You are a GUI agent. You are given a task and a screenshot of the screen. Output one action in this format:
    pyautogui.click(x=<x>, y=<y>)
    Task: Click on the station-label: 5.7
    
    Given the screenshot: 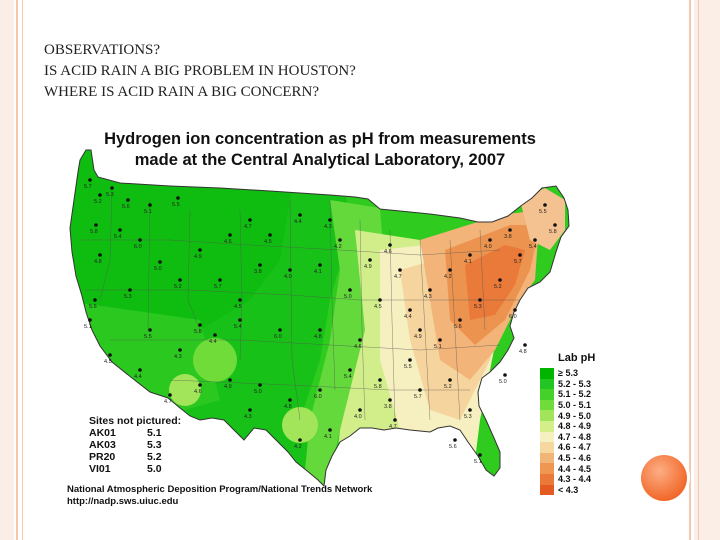 What is the action you would take?
    pyautogui.click(x=518, y=262)
    